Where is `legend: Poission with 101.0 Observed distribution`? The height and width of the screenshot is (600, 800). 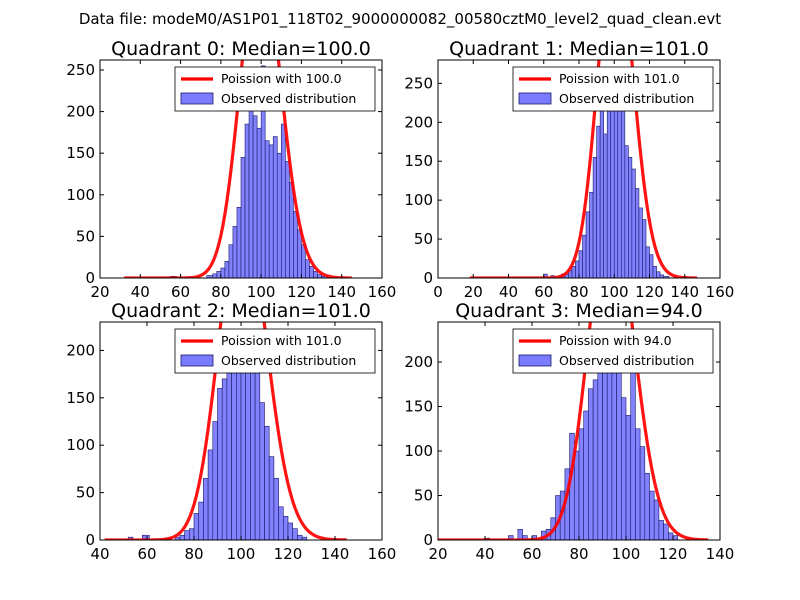 legend: Poission with 101.0 Observed distribution is located at coordinates (275, 351).